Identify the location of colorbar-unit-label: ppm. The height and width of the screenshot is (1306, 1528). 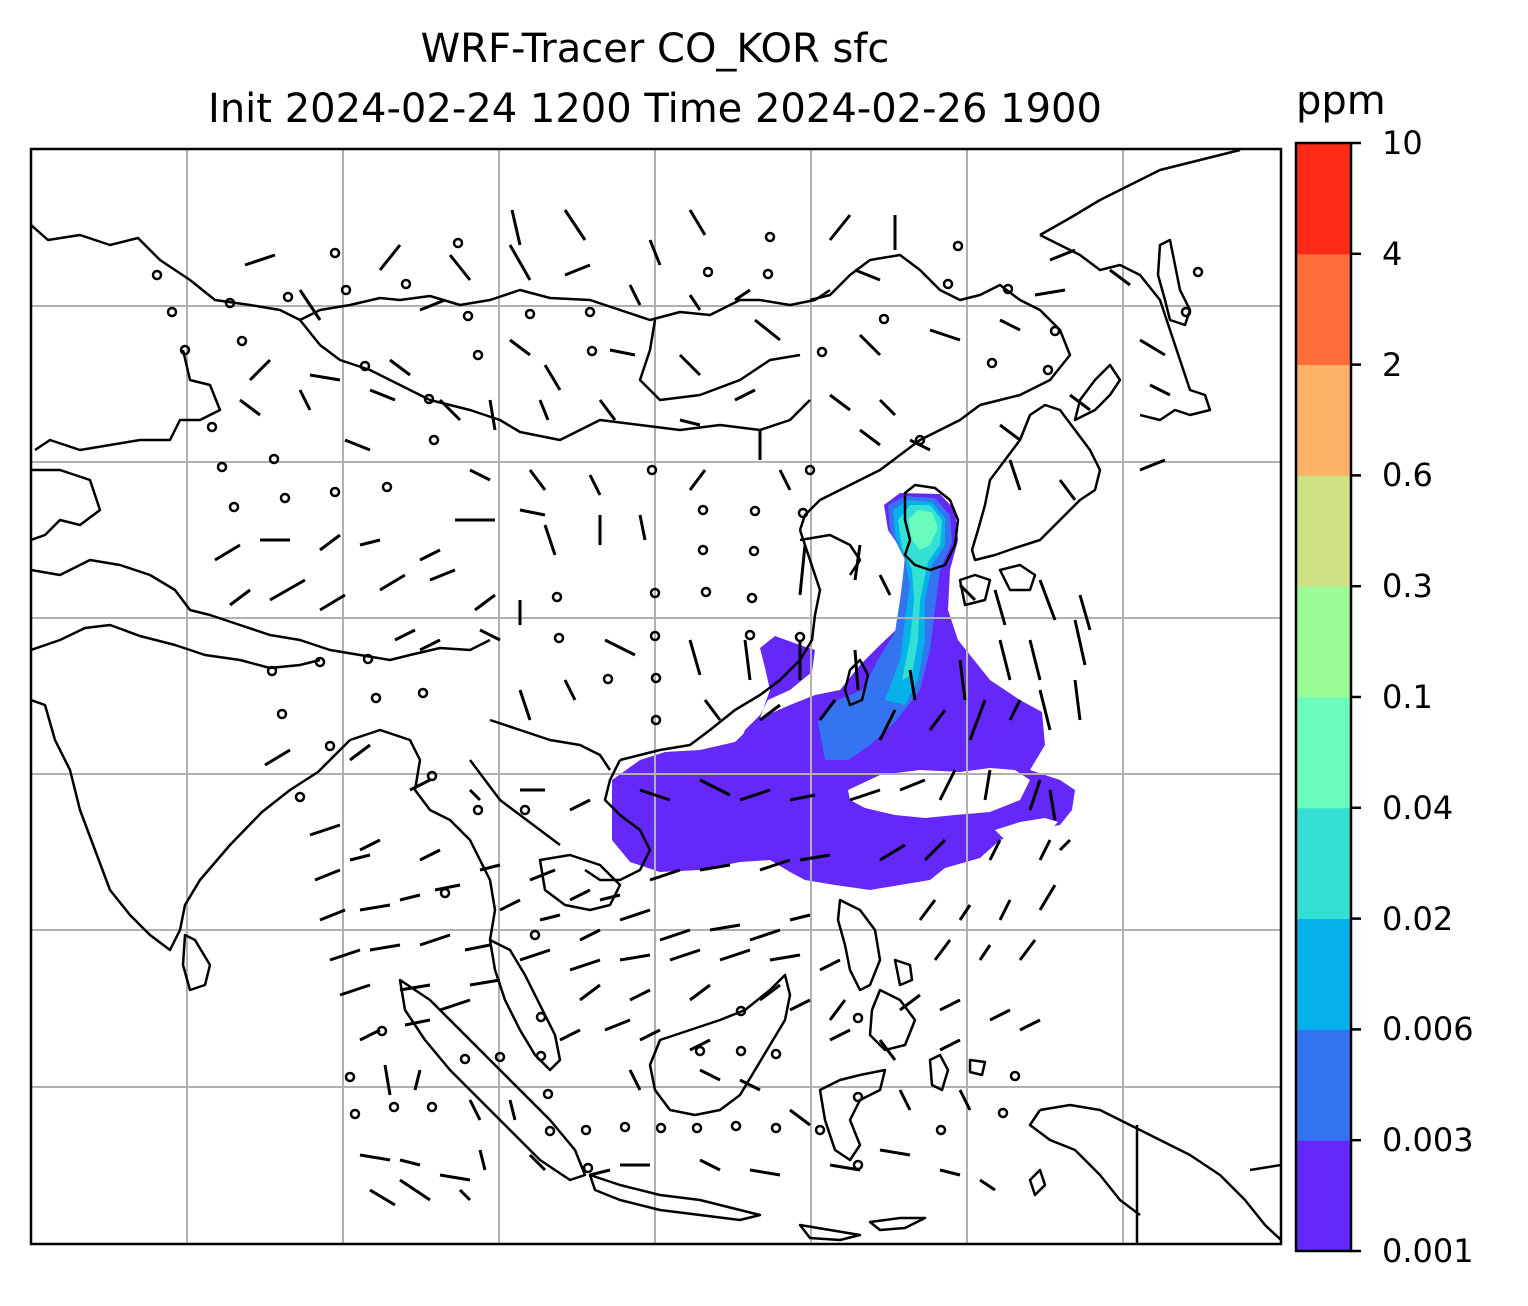
(1341, 101).